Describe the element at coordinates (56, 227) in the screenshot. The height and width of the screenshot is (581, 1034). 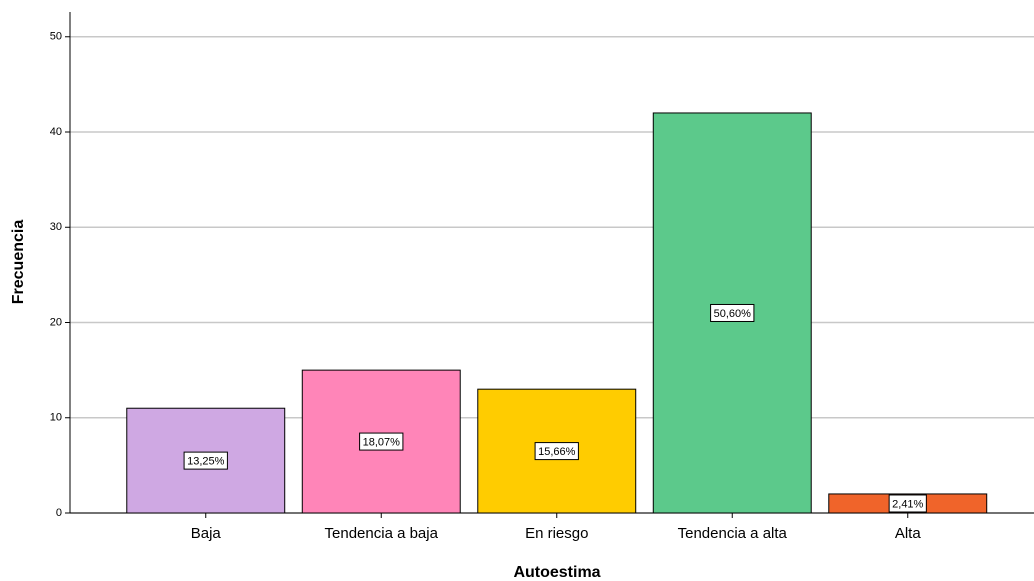
I see `y-tick-label: 30` at that location.